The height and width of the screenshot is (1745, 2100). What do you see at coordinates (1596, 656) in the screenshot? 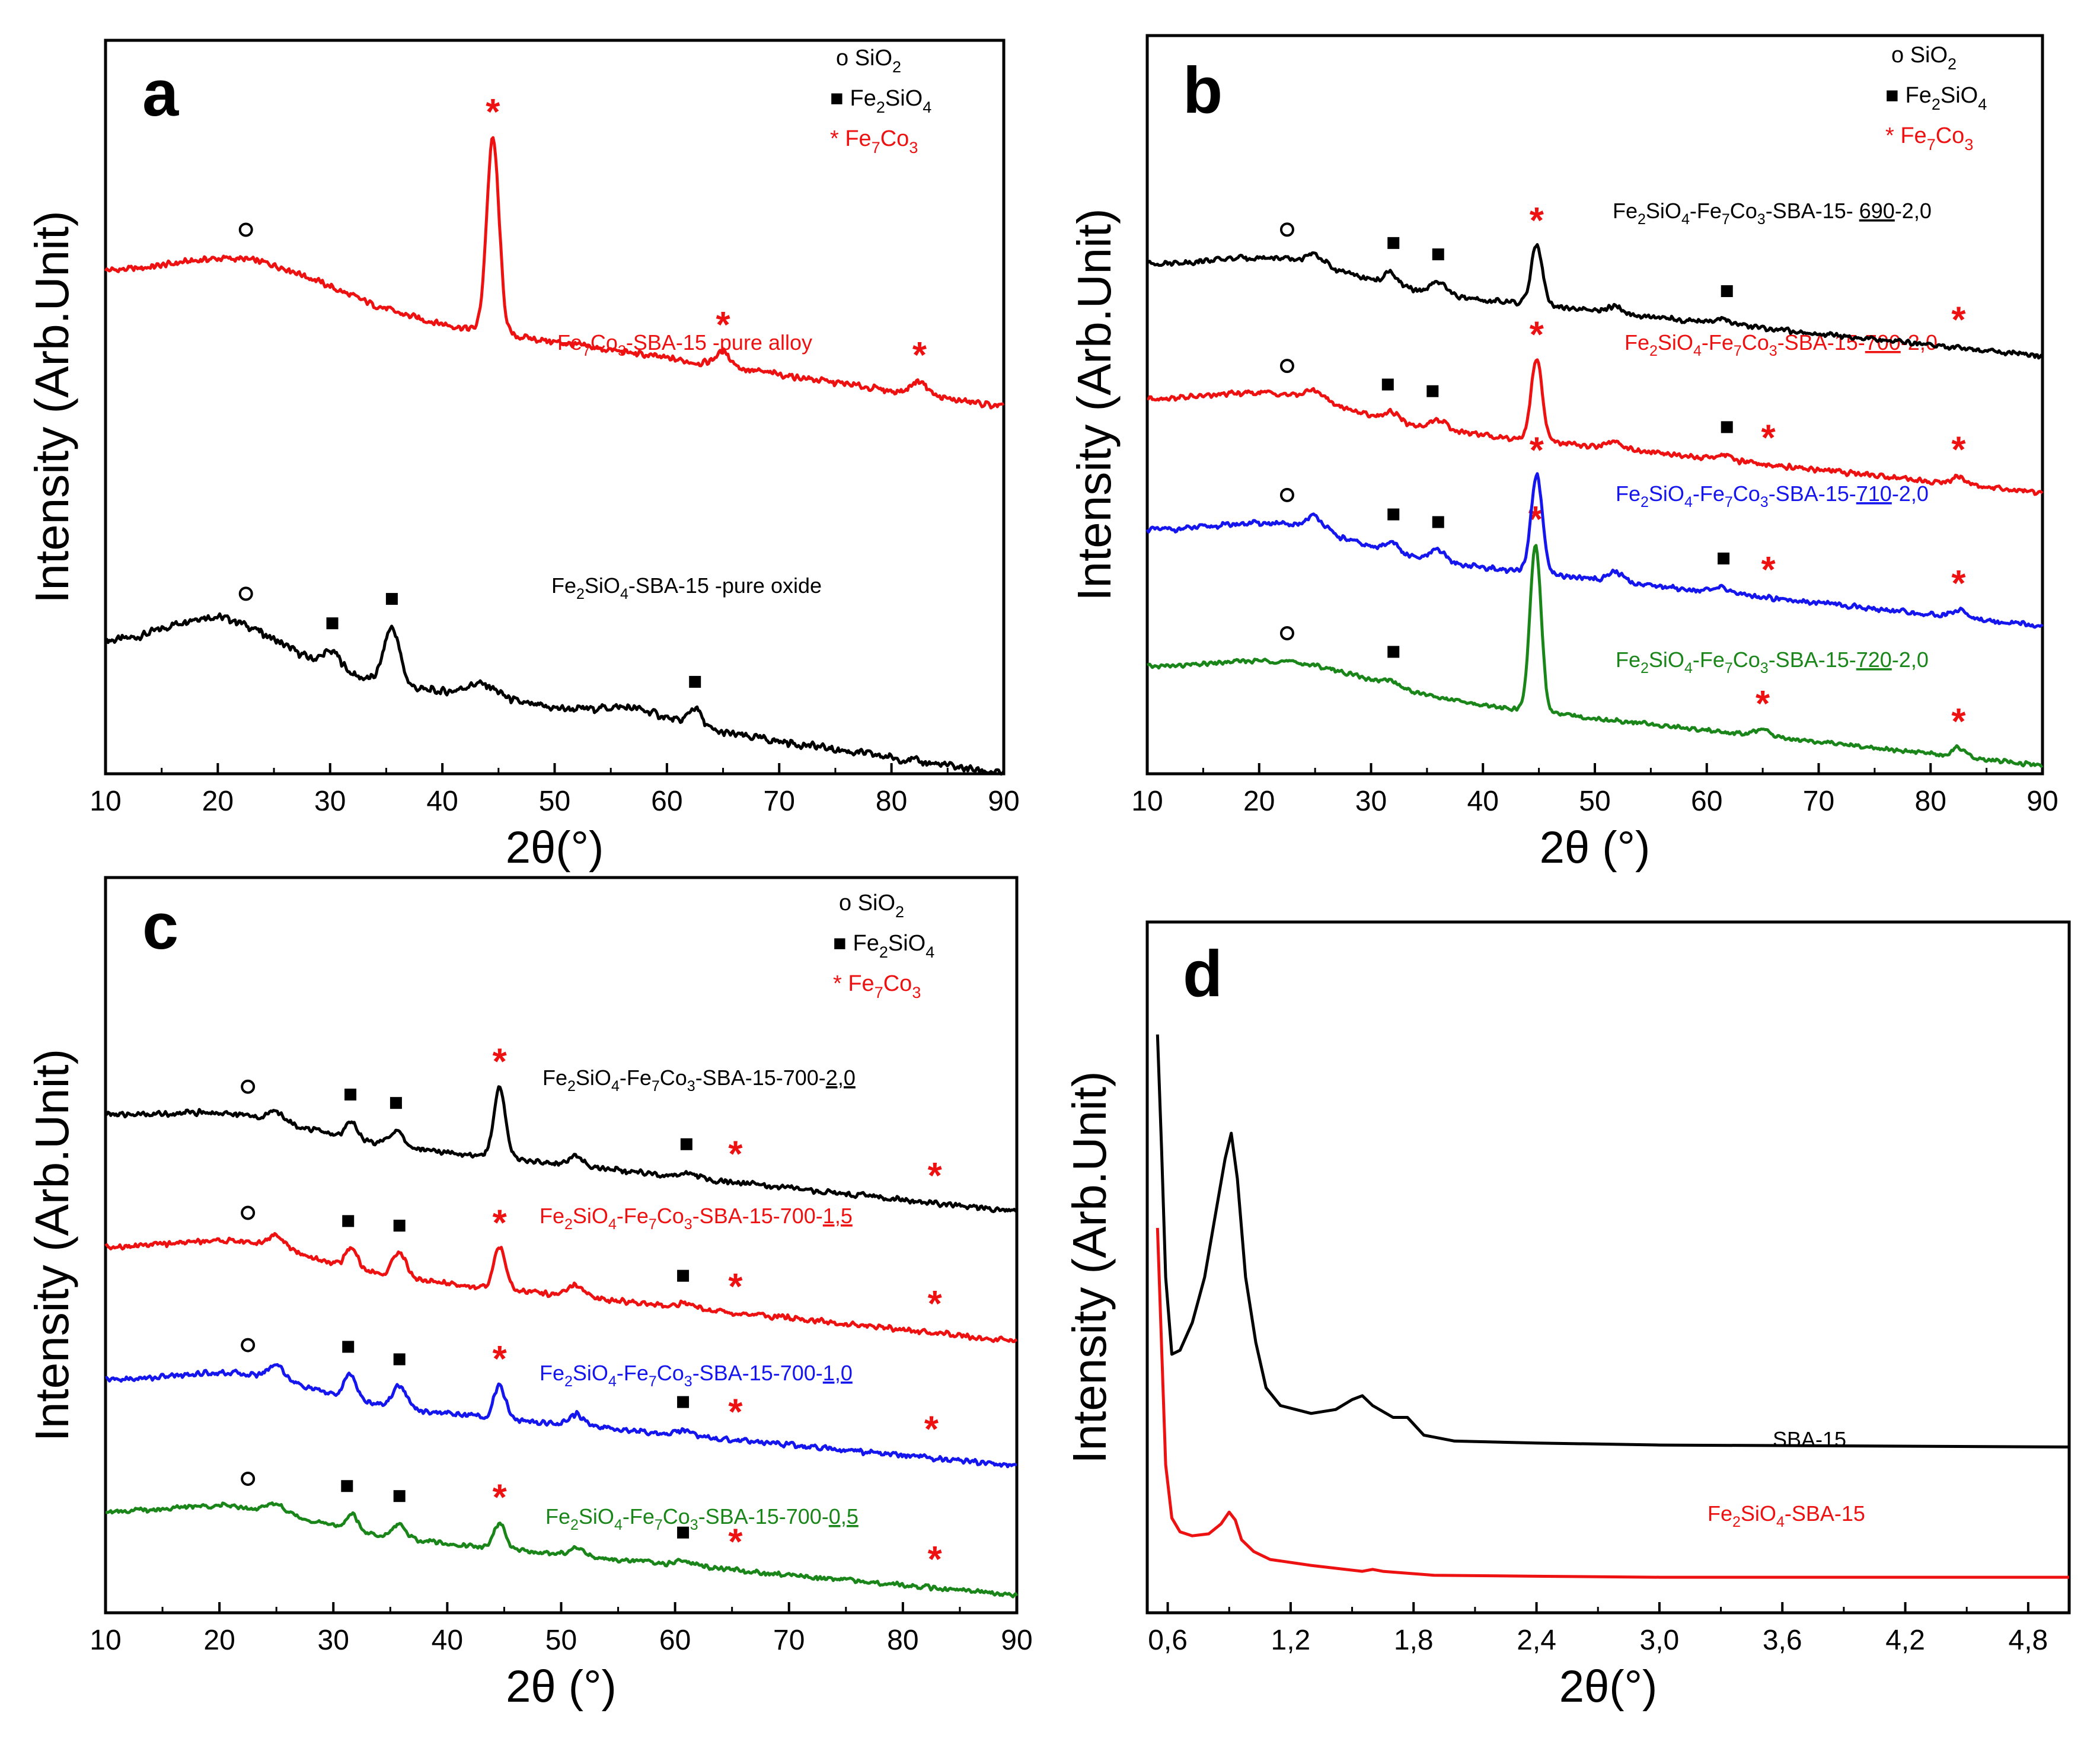
I see `series-line-green` at bounding box center [1596, 656].